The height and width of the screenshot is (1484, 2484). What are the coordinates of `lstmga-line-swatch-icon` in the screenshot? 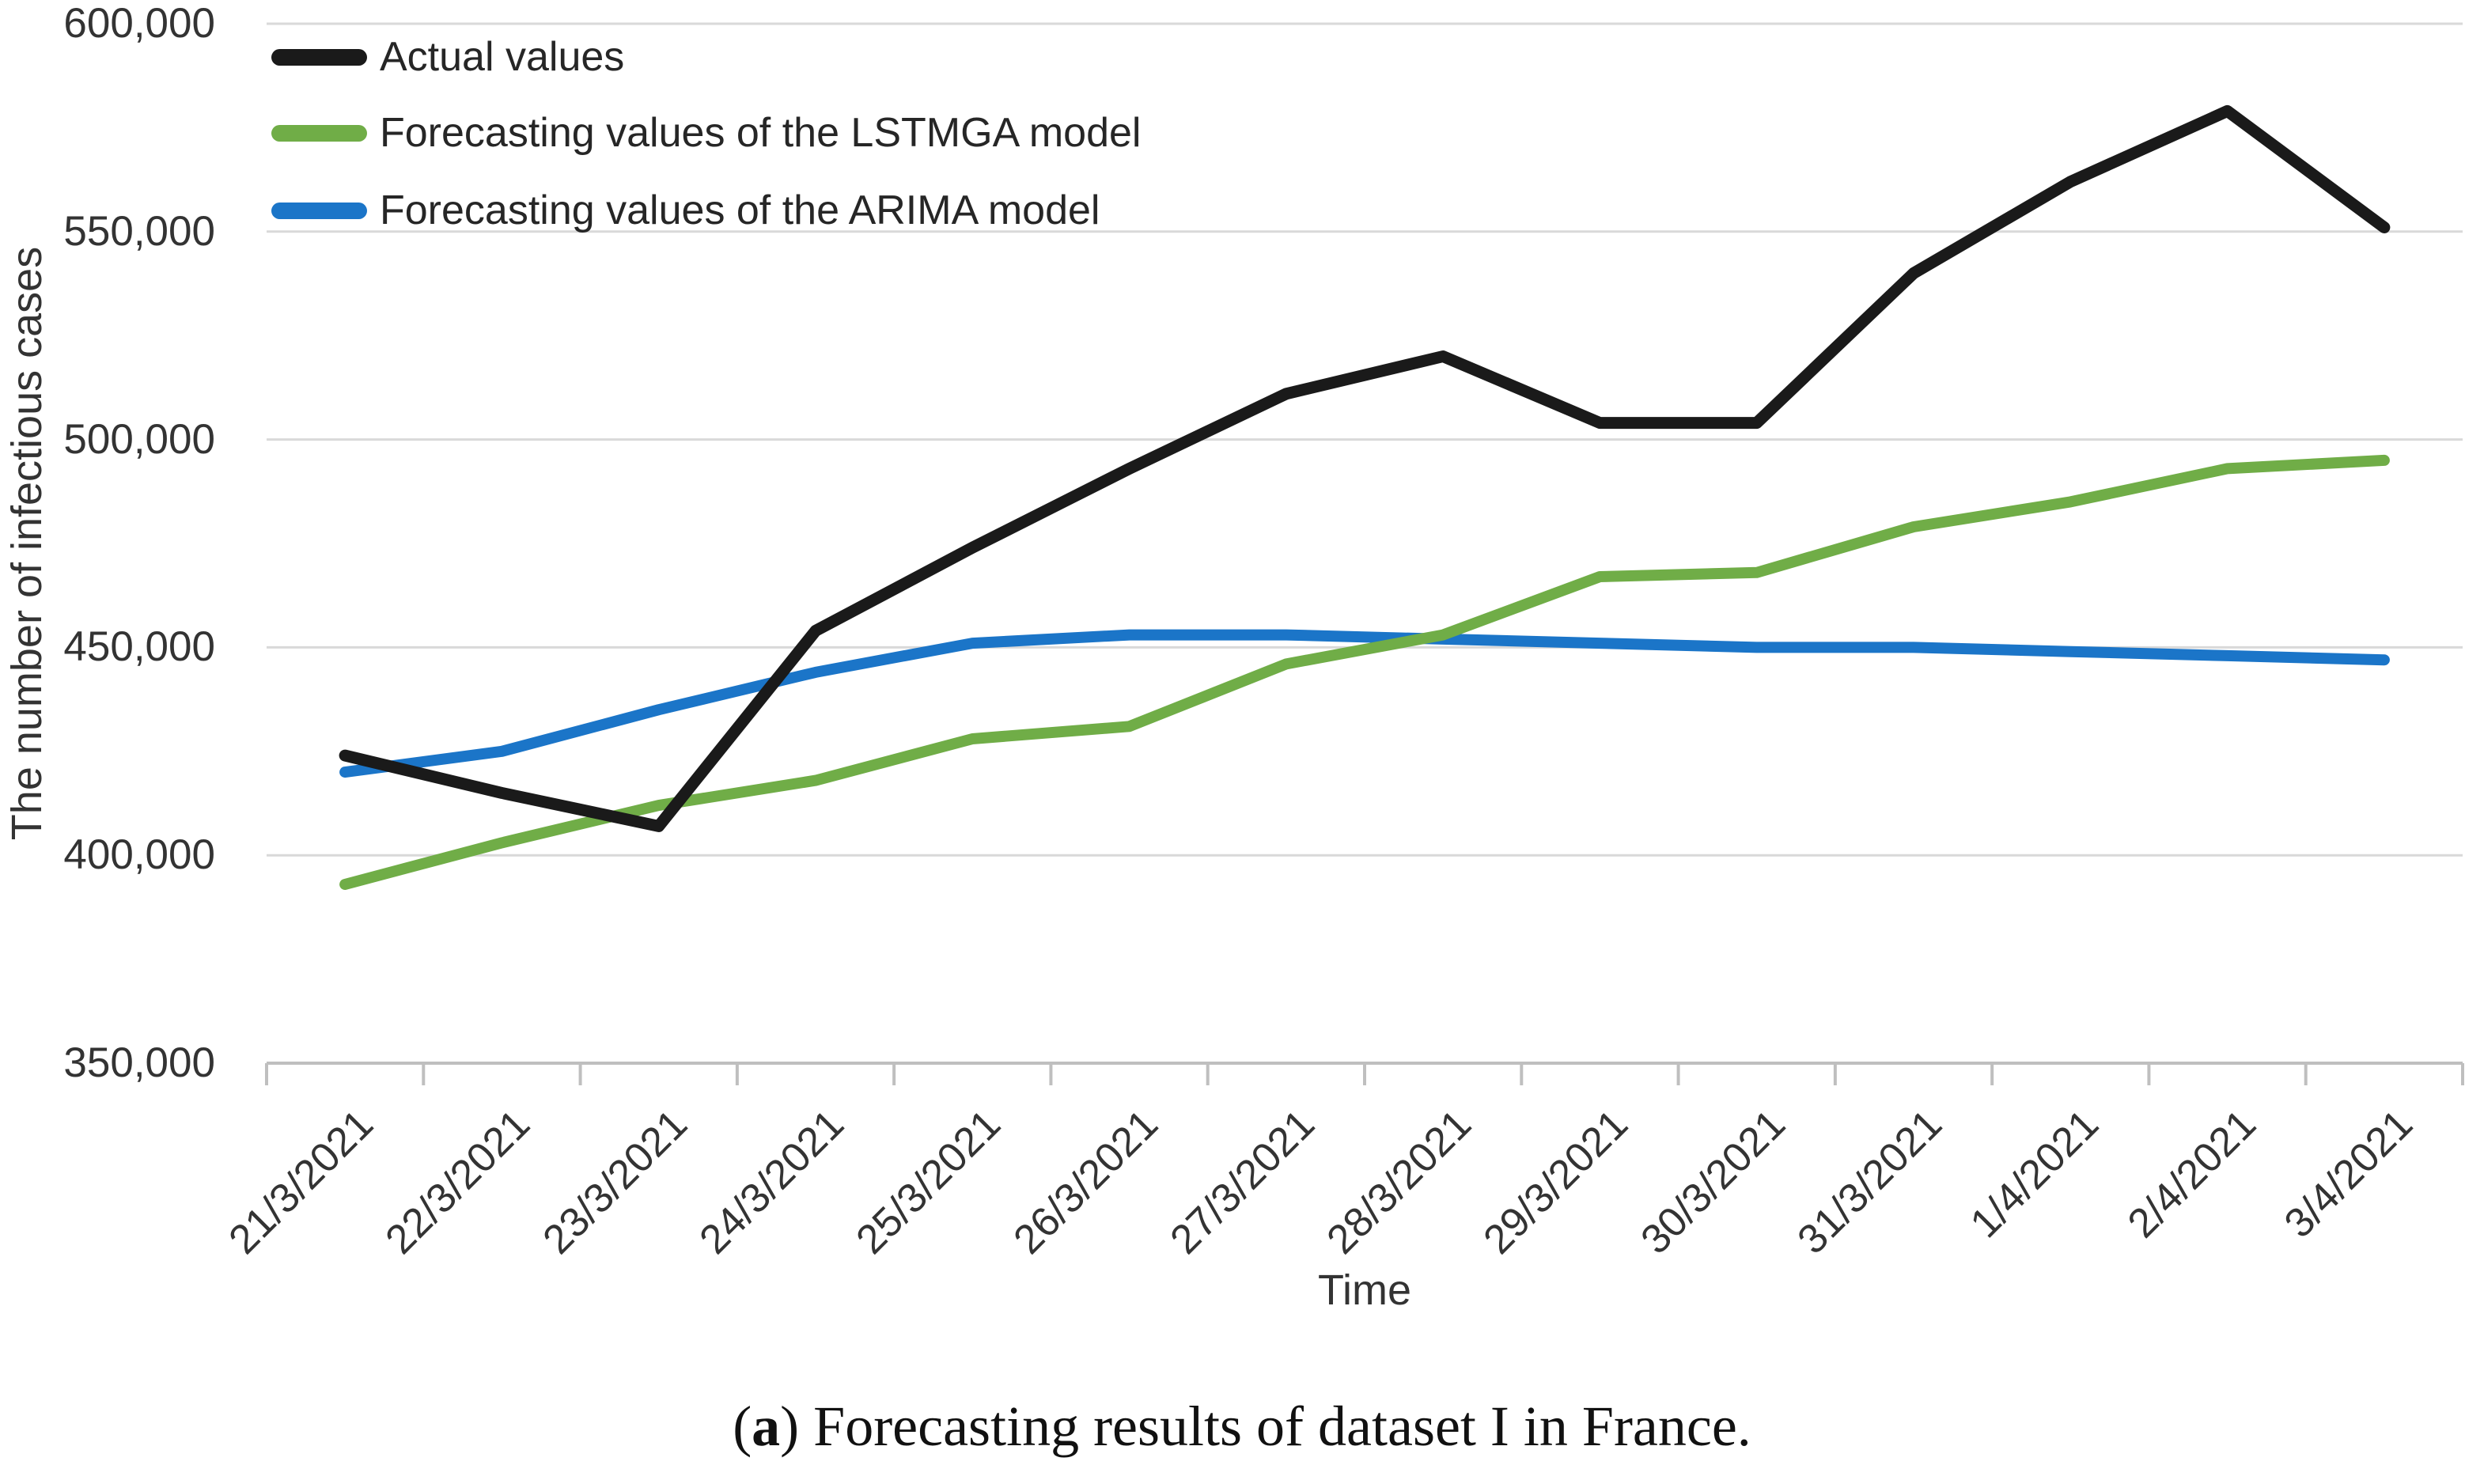 It's located at (319, 133).